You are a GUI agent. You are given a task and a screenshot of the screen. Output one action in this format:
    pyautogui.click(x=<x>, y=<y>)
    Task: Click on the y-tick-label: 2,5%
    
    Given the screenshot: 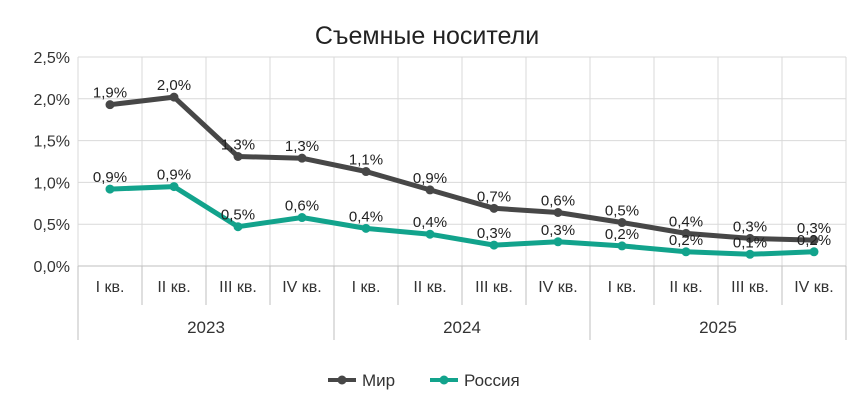 What is the action you would take?
    pyautogui.click(x=52, y=58)
    